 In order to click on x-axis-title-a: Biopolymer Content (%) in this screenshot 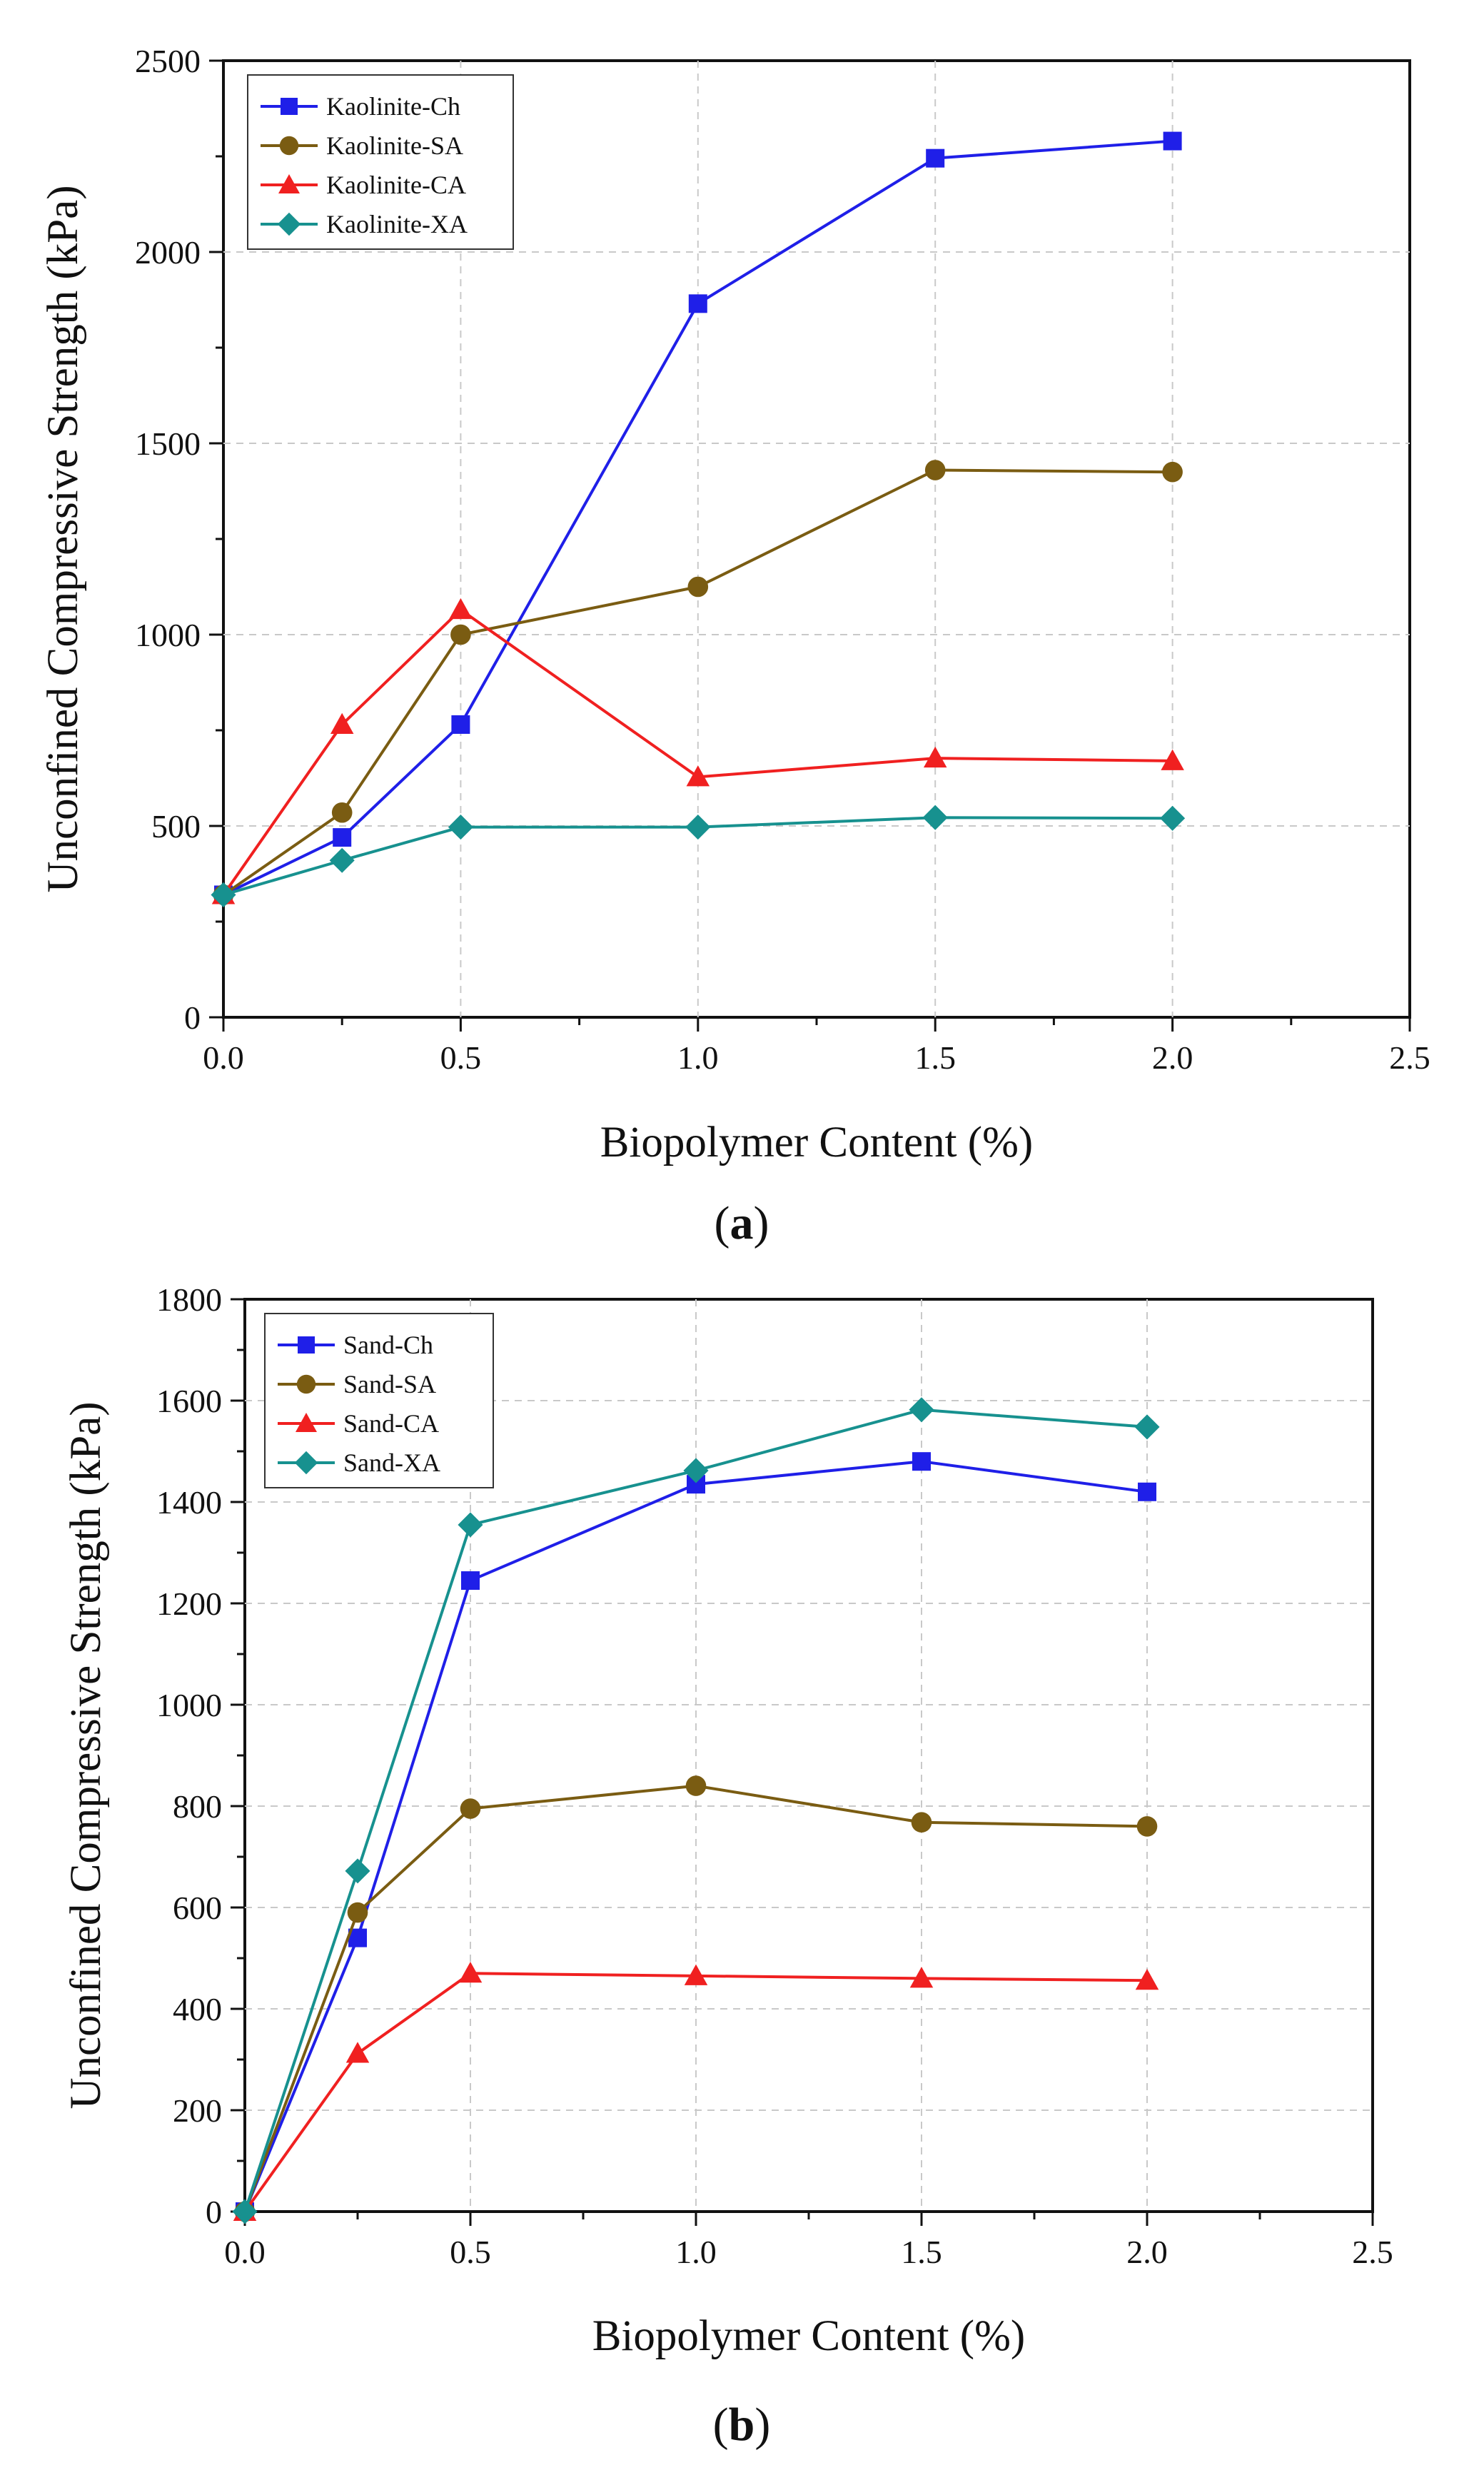, I will do `click(817, 1142)`.